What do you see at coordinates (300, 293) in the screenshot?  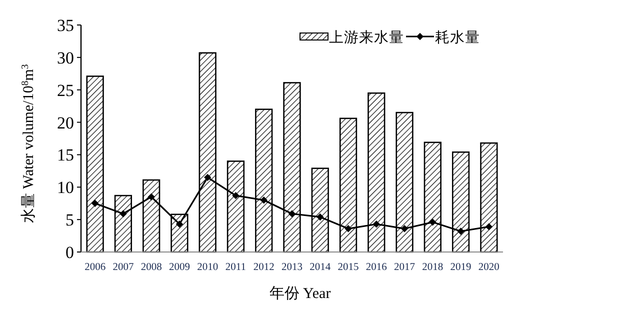 I see `x-axis-title: 年份 Year` at bounding box center [300, 293].